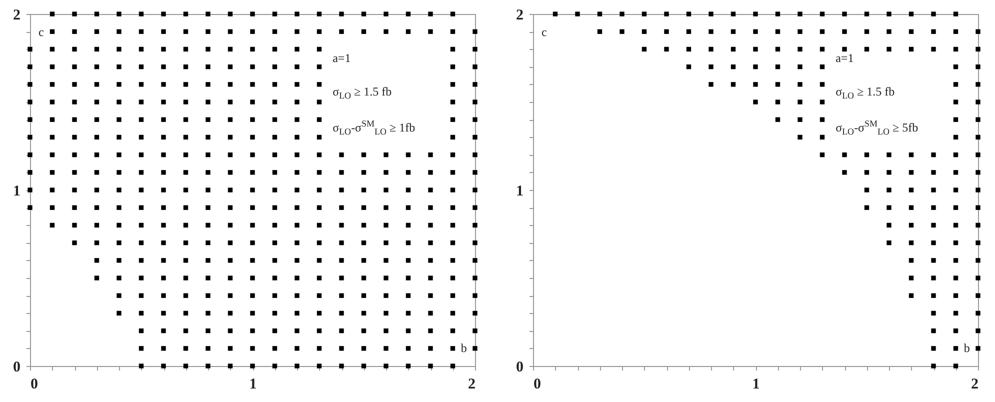  What do you see at coordinates (16, 16) in the screenshot?
I see `y-tick-label: 2` at bounding box center [16, 16].